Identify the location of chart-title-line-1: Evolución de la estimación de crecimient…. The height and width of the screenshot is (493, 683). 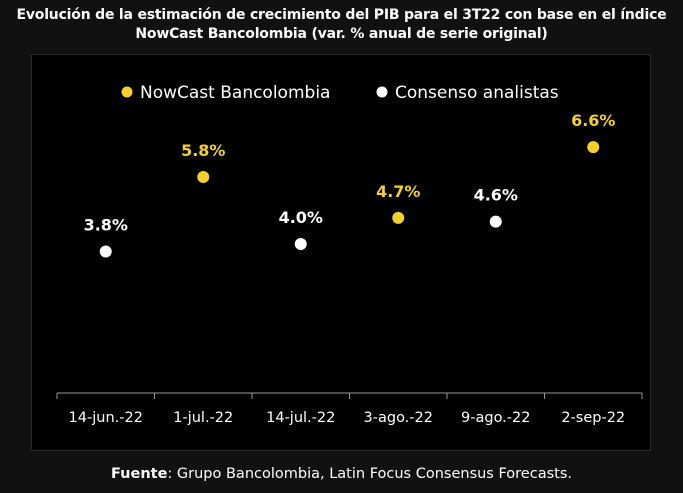
(341, 15).